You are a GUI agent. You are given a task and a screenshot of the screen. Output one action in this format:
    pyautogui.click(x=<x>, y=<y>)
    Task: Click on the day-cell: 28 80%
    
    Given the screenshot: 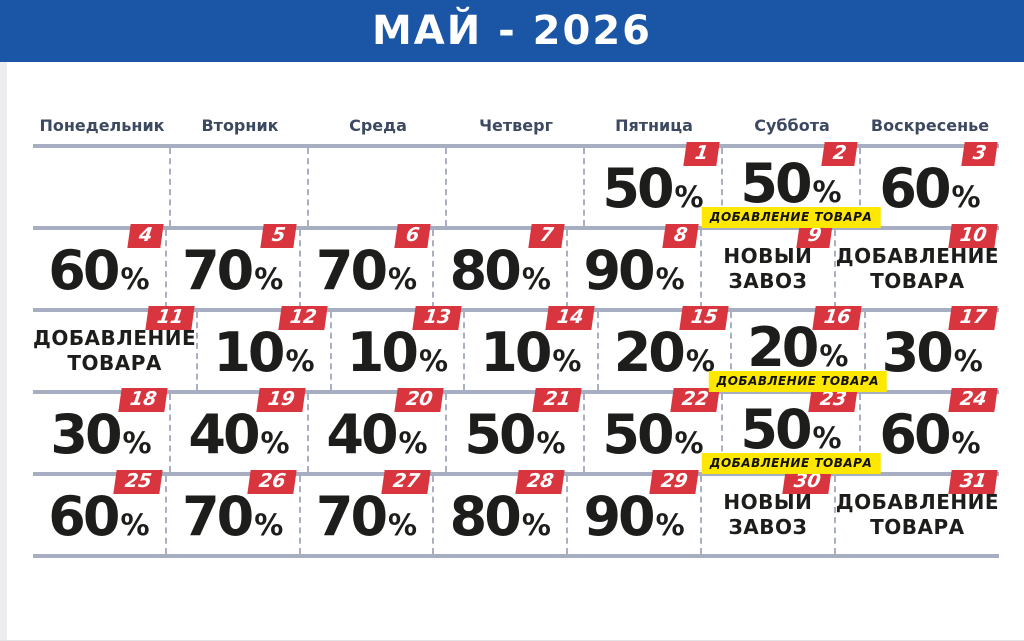 What is the action you would take?
    pyautogui.click(x=501, y=512)
    